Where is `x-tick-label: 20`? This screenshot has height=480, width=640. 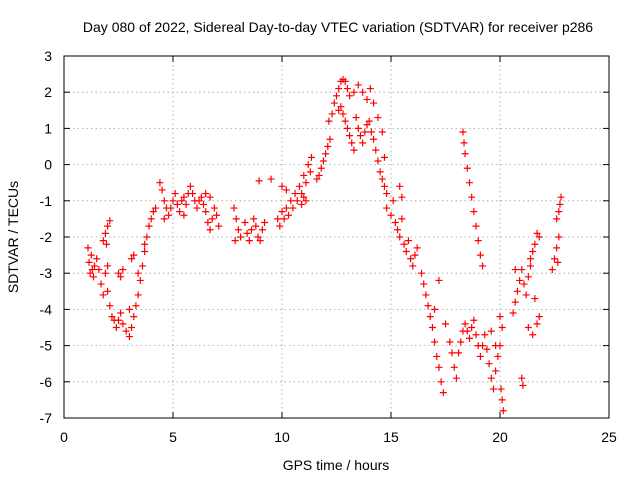
x-tick-label: 20 is located at coordinates (500, 437).